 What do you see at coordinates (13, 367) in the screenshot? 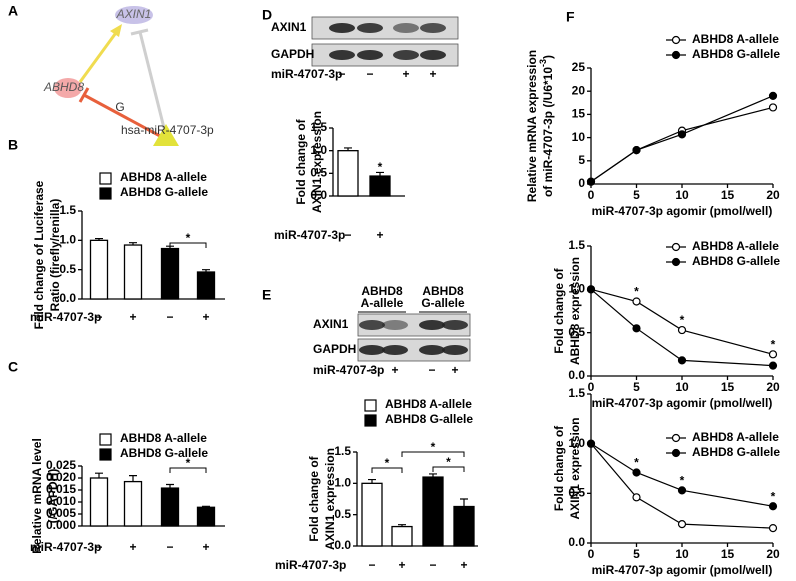
I see `panel-letter: C` at bounding box center [13, 367].